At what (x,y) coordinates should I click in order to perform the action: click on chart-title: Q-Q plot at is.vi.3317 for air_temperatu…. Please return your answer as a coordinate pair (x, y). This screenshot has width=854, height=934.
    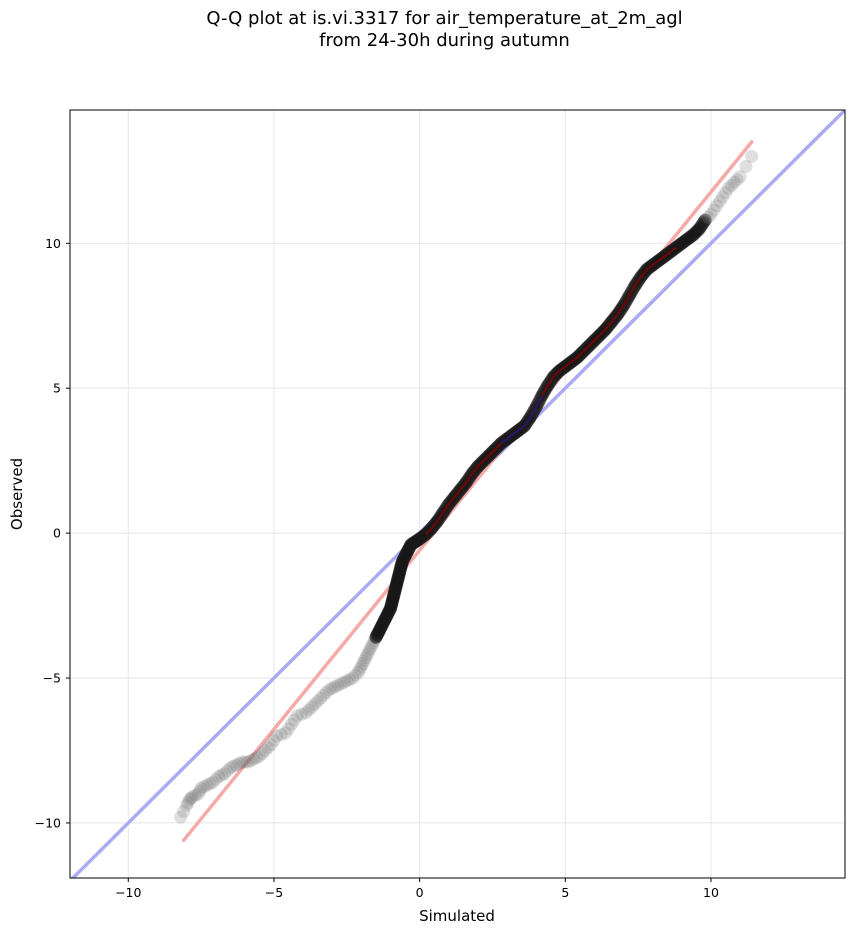
    Looking at the image, I should click on (444, 18).